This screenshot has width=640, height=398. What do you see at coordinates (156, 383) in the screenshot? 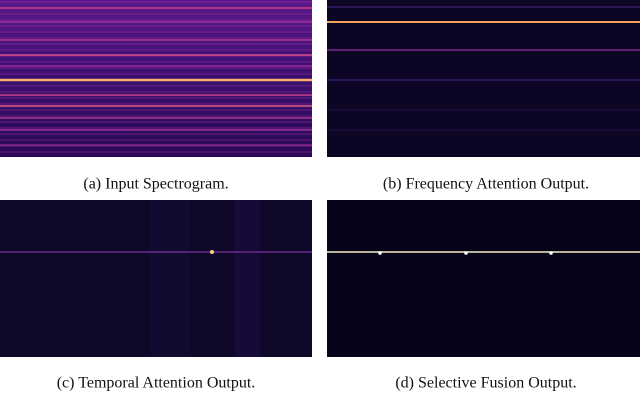
I see `caption-c: (c) Temporal Attention Output.` at bounding box center [156, 383].